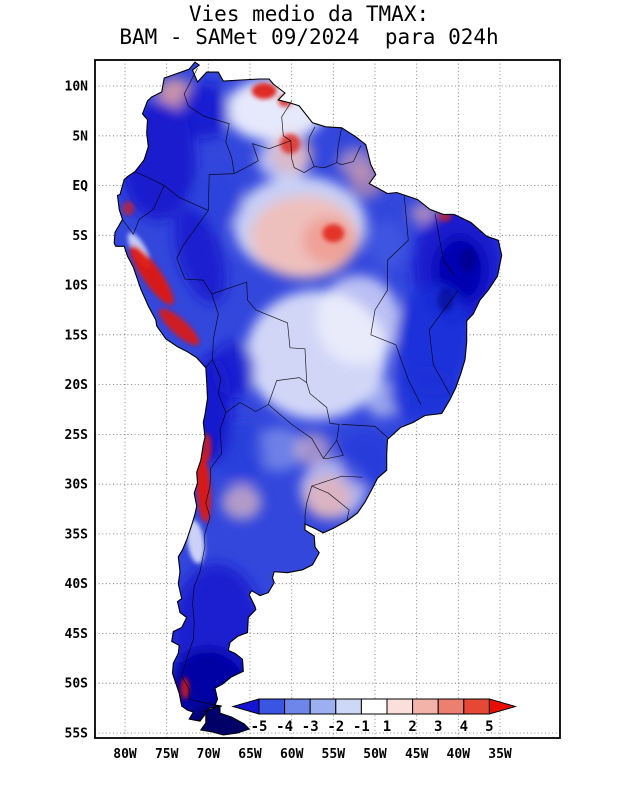 This screenshot has width=618, height=800. What do you see at coordinates (80, 236) in the screenshot?
I see `lat-tick-label: 5S` at bounding box center [80, 236].